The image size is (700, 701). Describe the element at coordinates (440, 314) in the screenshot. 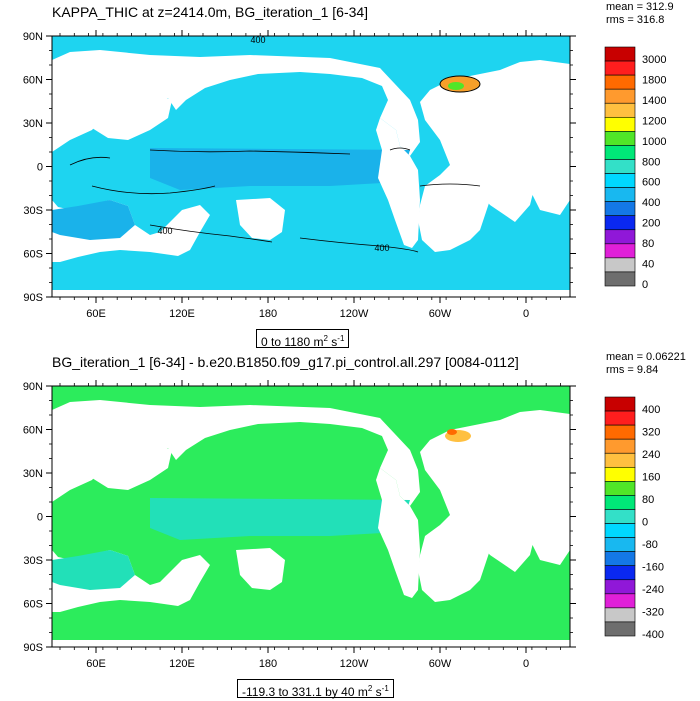

I see `x-tick-label: 60W` at that location.